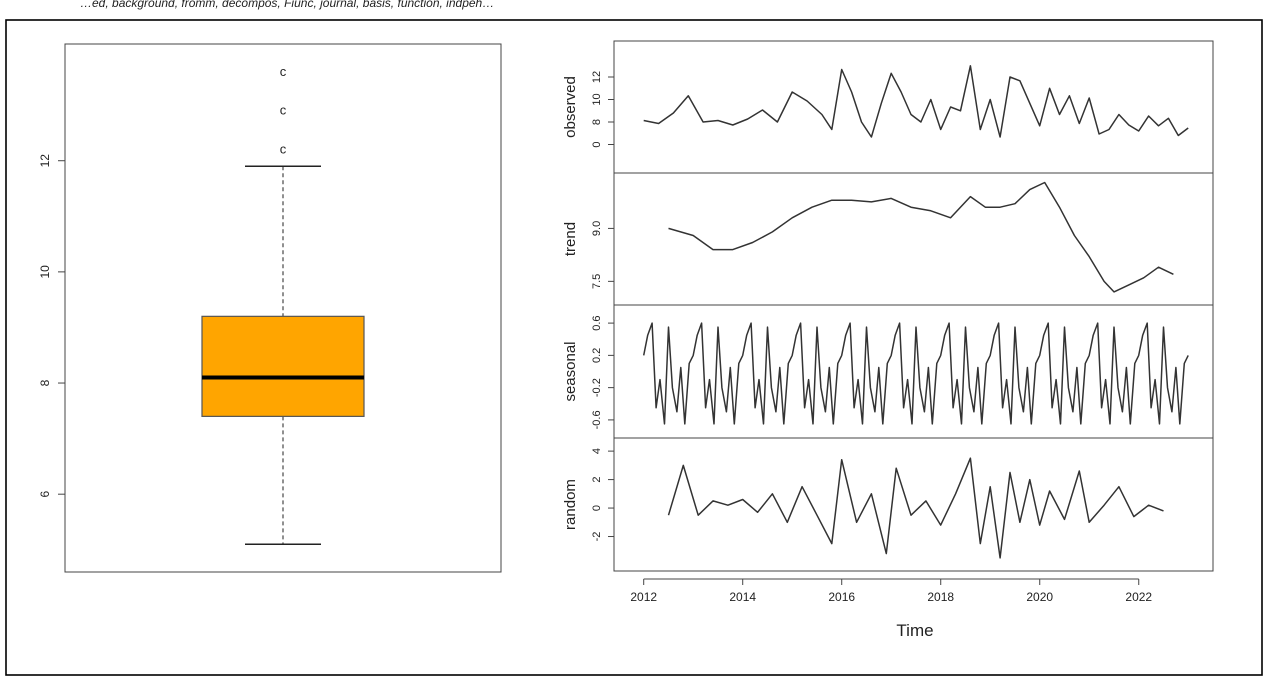  Describe the element at coordinates (915, 373) in the screenshot. I see `series-line-seasonal` at that location.